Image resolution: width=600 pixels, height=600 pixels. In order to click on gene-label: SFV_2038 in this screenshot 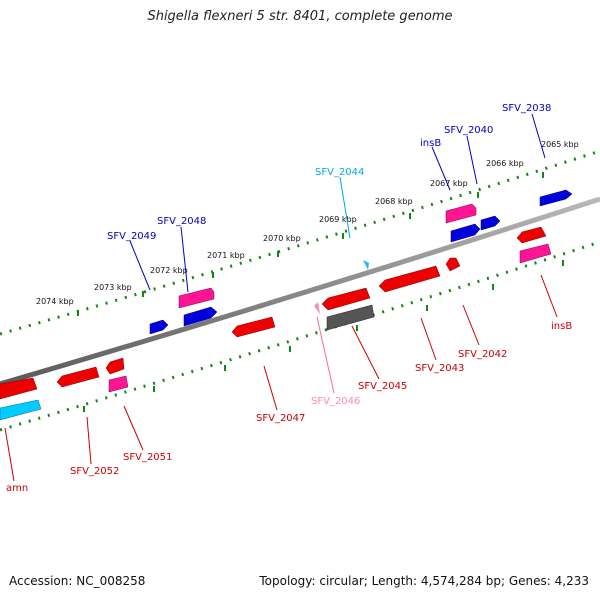, I will do `click(526, 108)`.